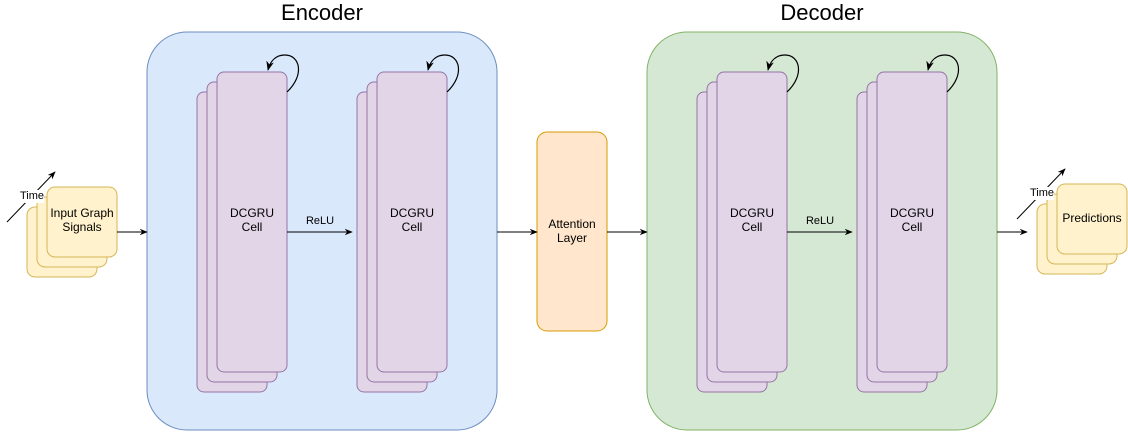 The height and width of the screenshot is (433, 1128). I want to click on input-label: Input Graph Signals, so click(82, 220).